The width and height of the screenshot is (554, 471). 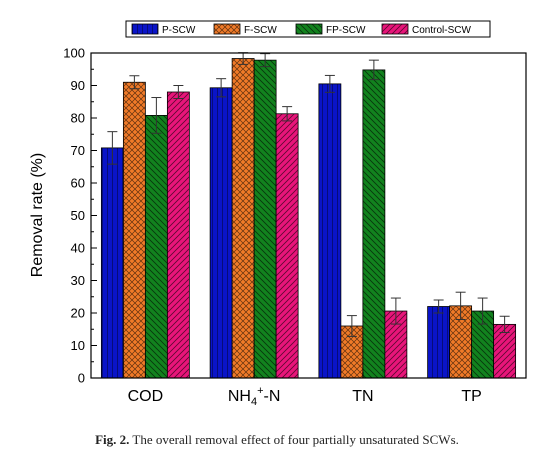 What do you see at coordinates (74, 53) in the screenshot?
I see `y-tick-label: 100` at bounding box center [74, 53].